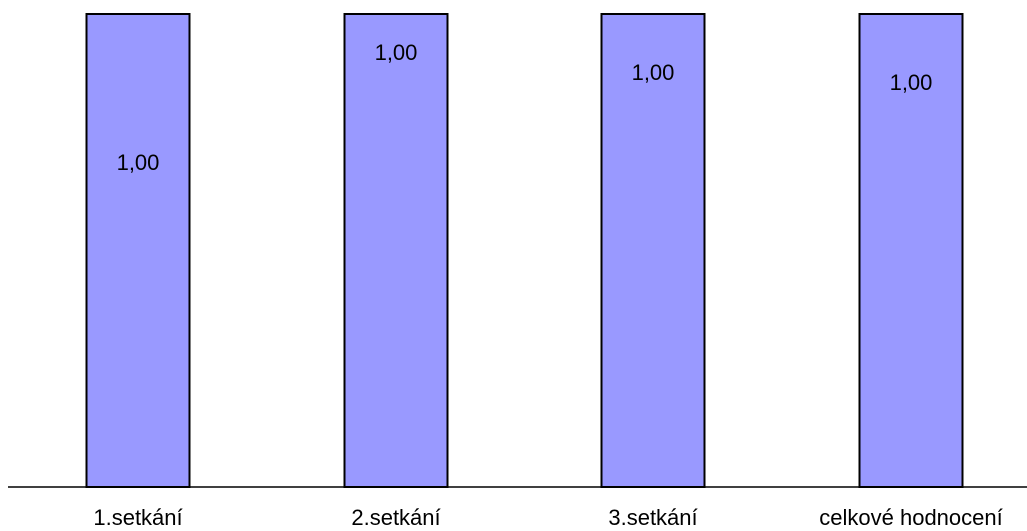  Describe the element at coordinates (395, 517) in the screenshot. I see `category-label-2: 2.setkání` at that location.